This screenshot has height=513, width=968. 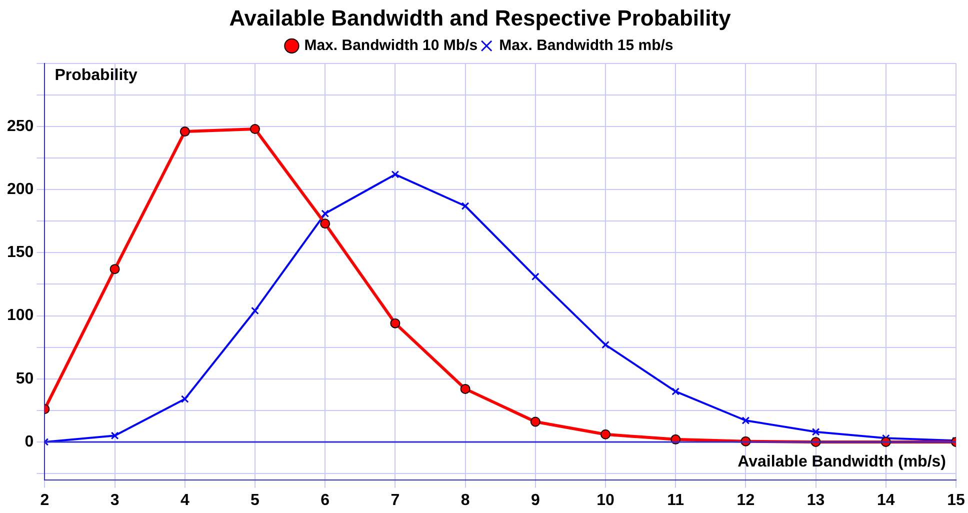 What do you see at coordinates (535, 500) in the screenshot?
I see `x-tick-label: 9` at bounding box center [535, 500].